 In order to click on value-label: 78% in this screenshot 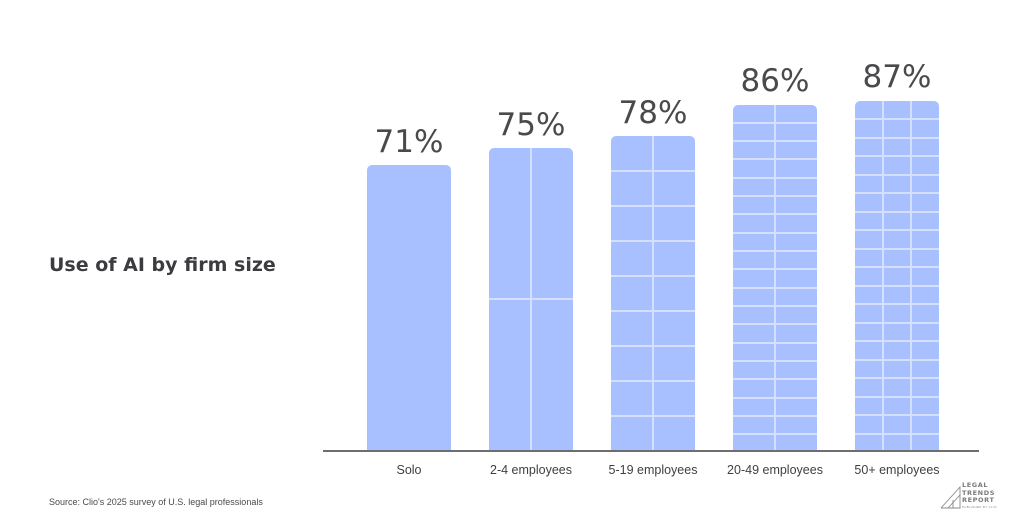, I will do `click(653, 113)`.